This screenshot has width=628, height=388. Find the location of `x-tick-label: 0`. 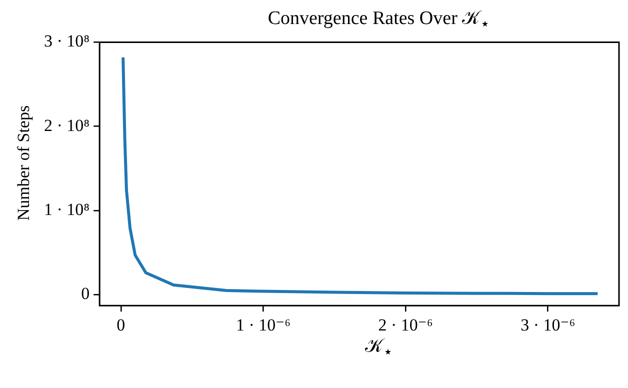

x-tick-label: 0 is located at coordinates (121, 324).